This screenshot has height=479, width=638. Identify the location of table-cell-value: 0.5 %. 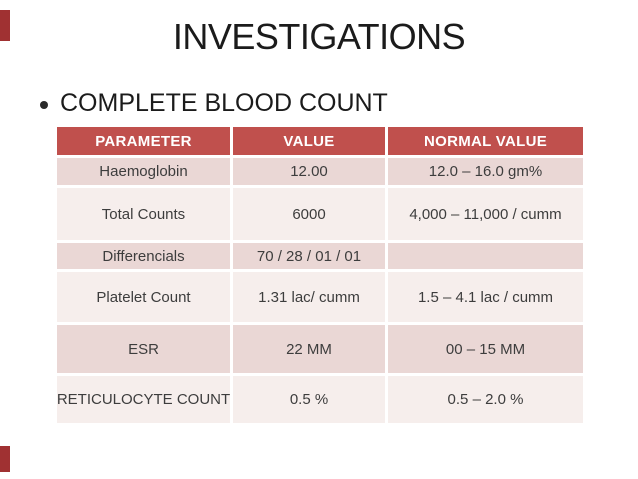
(309, 399).